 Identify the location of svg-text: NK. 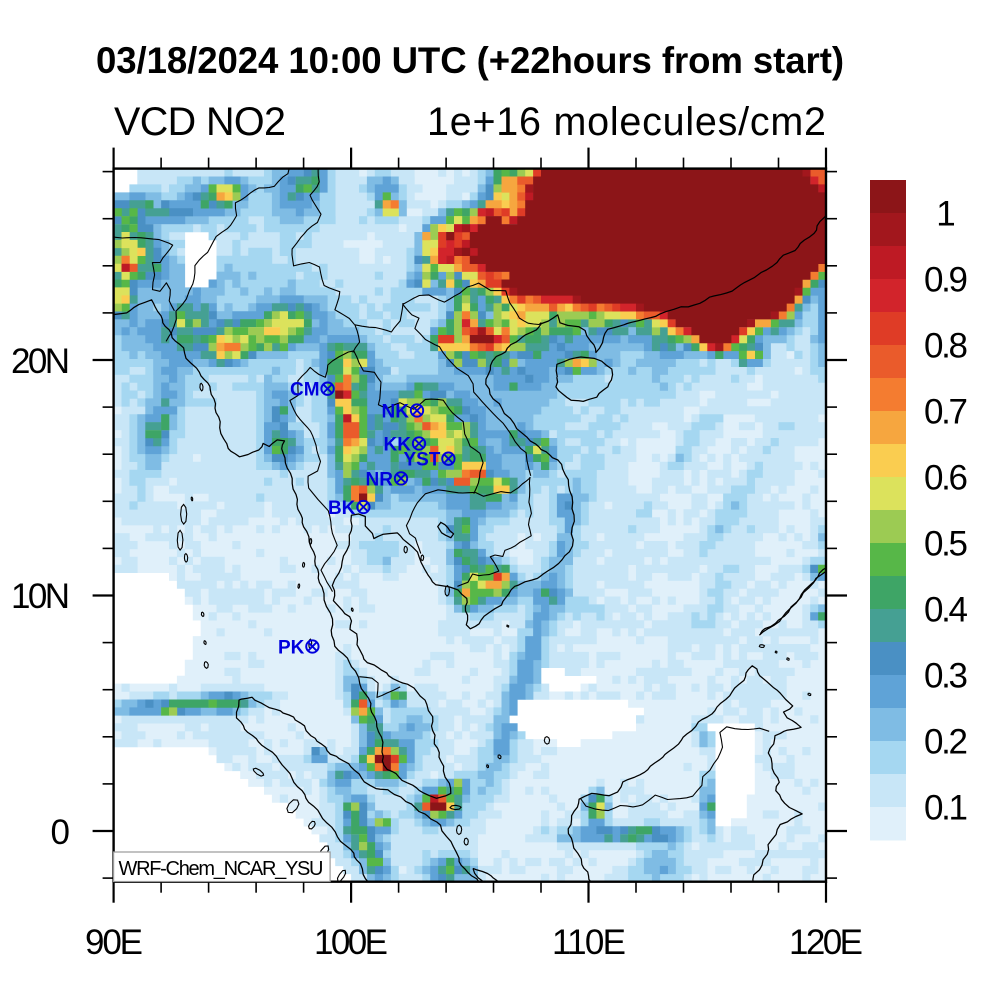
(396, 412).